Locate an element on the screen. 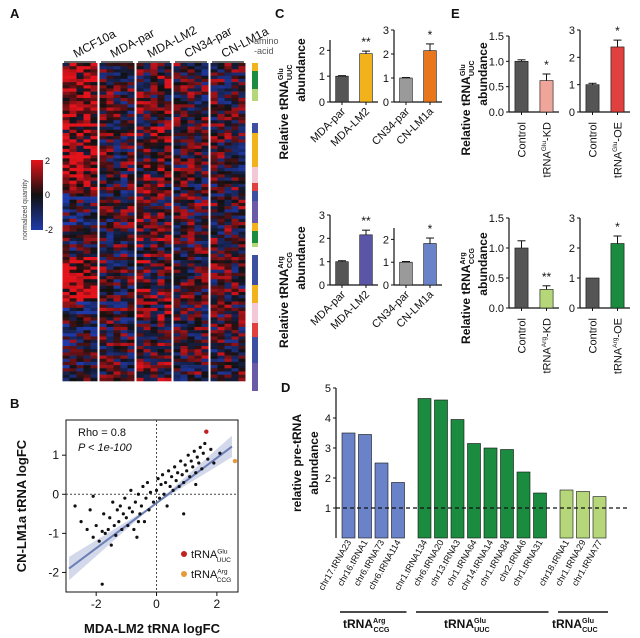  significance-marker: * is located at coordinates (617, 31).